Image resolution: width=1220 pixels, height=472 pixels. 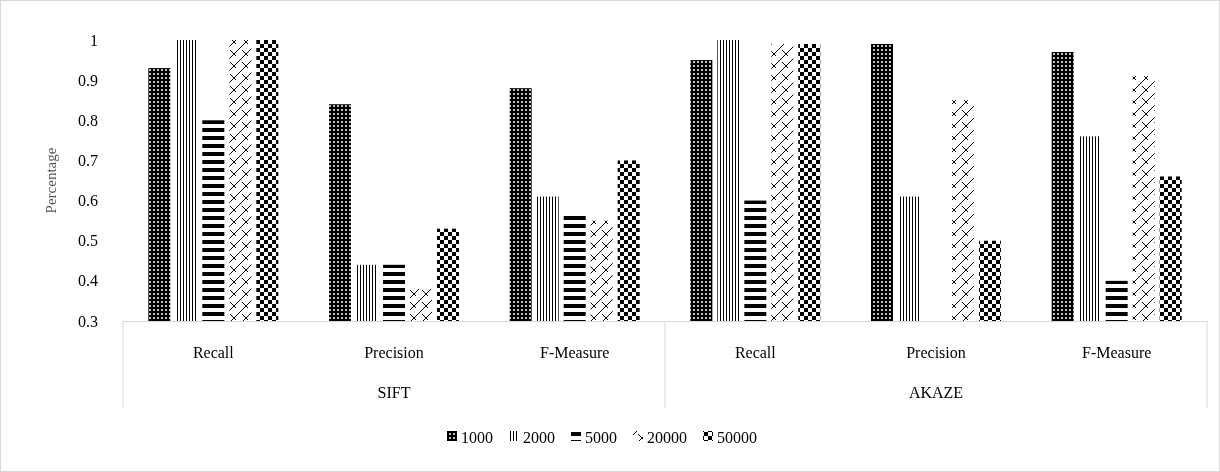 What do you see at coordinates (88, 321) in the screenshot?
I see `y-tick-label: 0.3` at bounding box center [88, 321].